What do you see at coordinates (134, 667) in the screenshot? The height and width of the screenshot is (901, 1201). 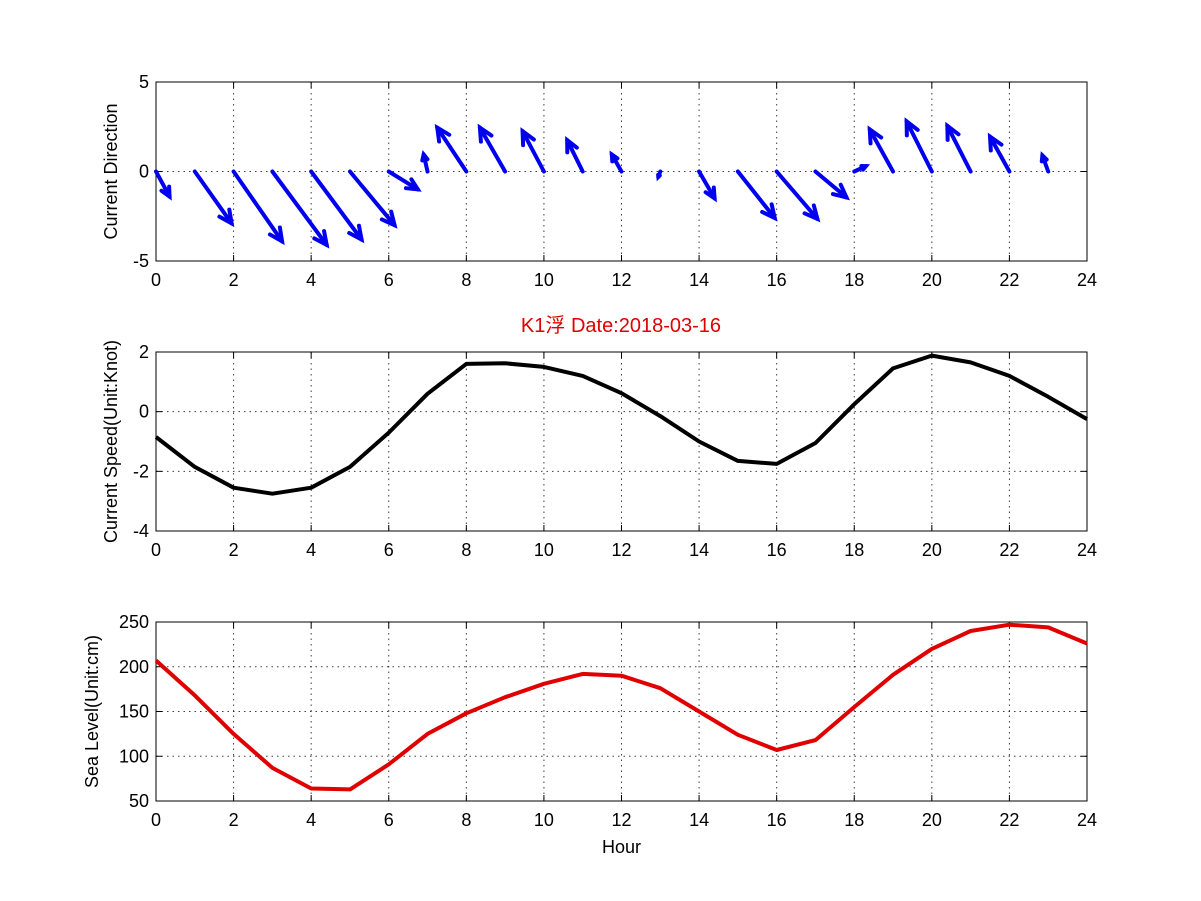 I see `y-tick-label: 200` at bounding box center [134, 667].